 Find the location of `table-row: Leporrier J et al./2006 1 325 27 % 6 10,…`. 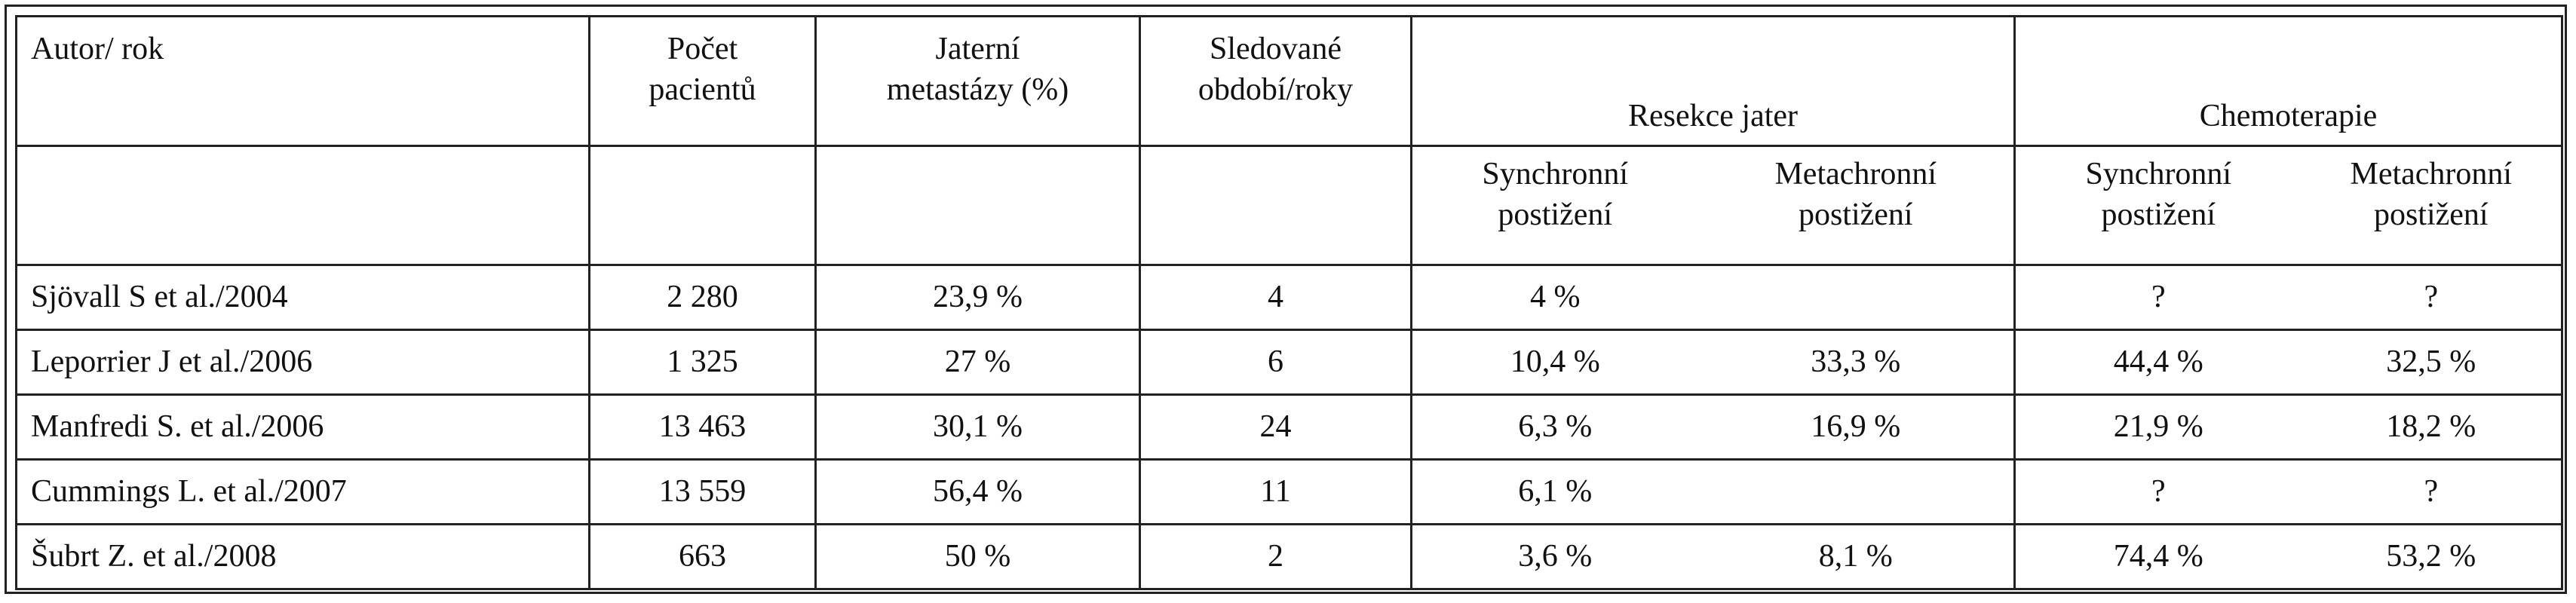

table-row: Leporrier J et al./2006 1 325 27 % 6 10,… is located at coordinates (1289, 362).